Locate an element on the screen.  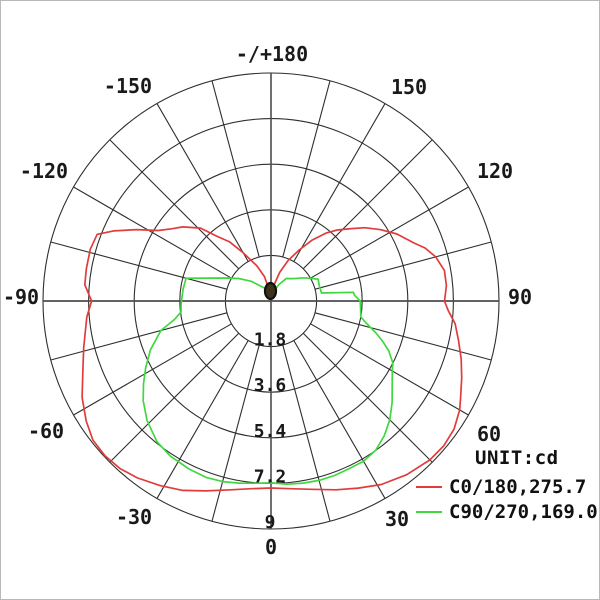
angle-label--180: -/+180 is located at coordinates (272, 54).